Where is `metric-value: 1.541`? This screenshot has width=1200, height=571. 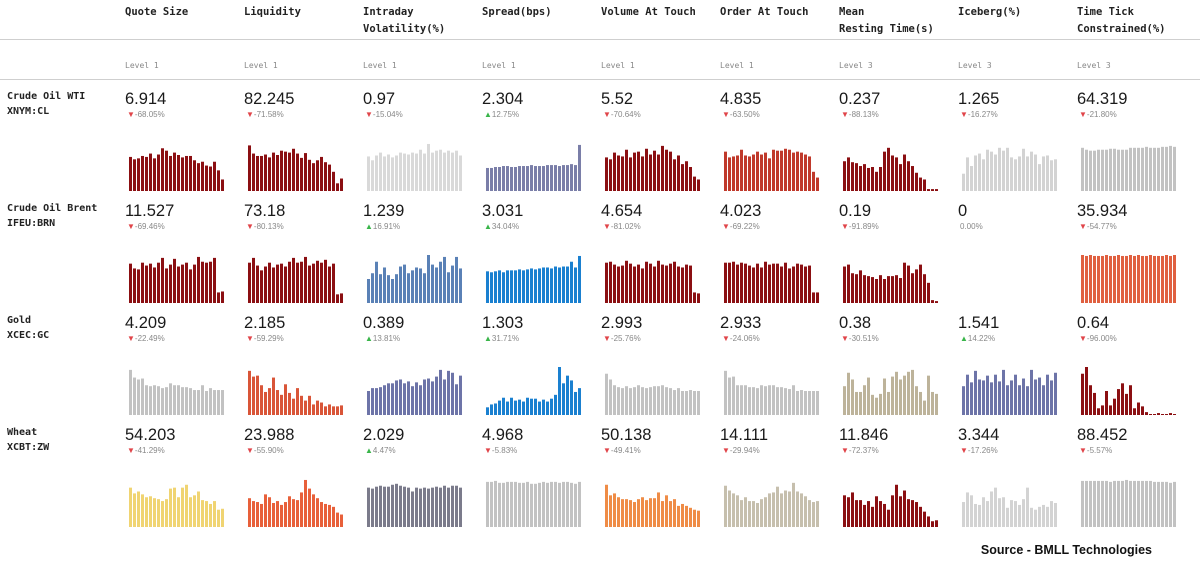
metric-value: 1.541 is located at coordinates (979, 323).